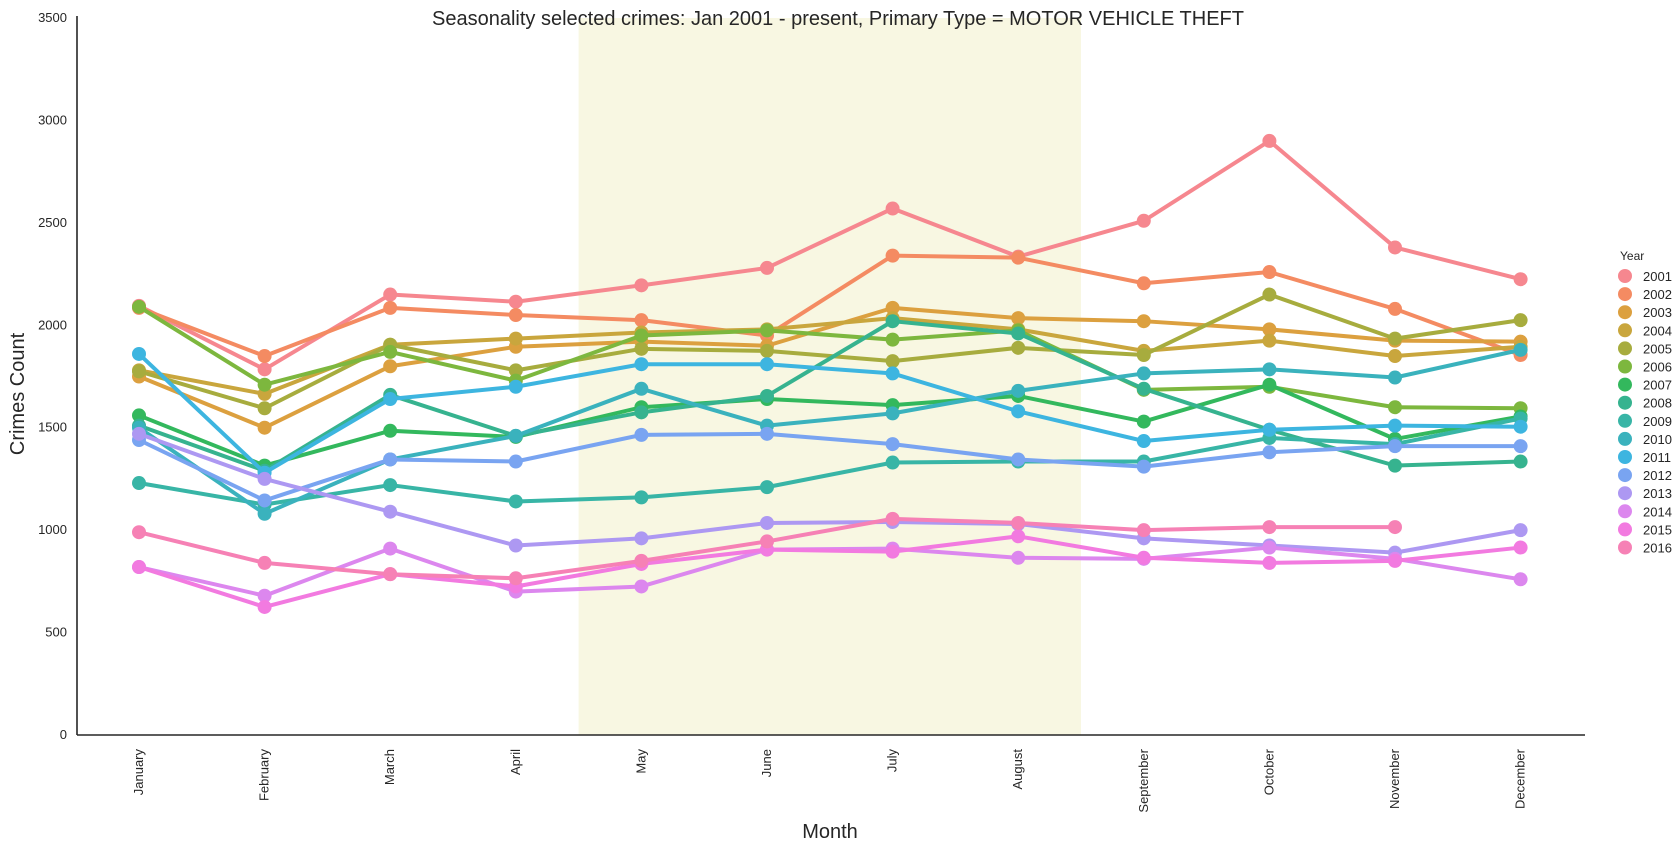 The width and height of the screenshot is (1678, 847). I want to click on legend-label: 2002, so click(1657, 294).